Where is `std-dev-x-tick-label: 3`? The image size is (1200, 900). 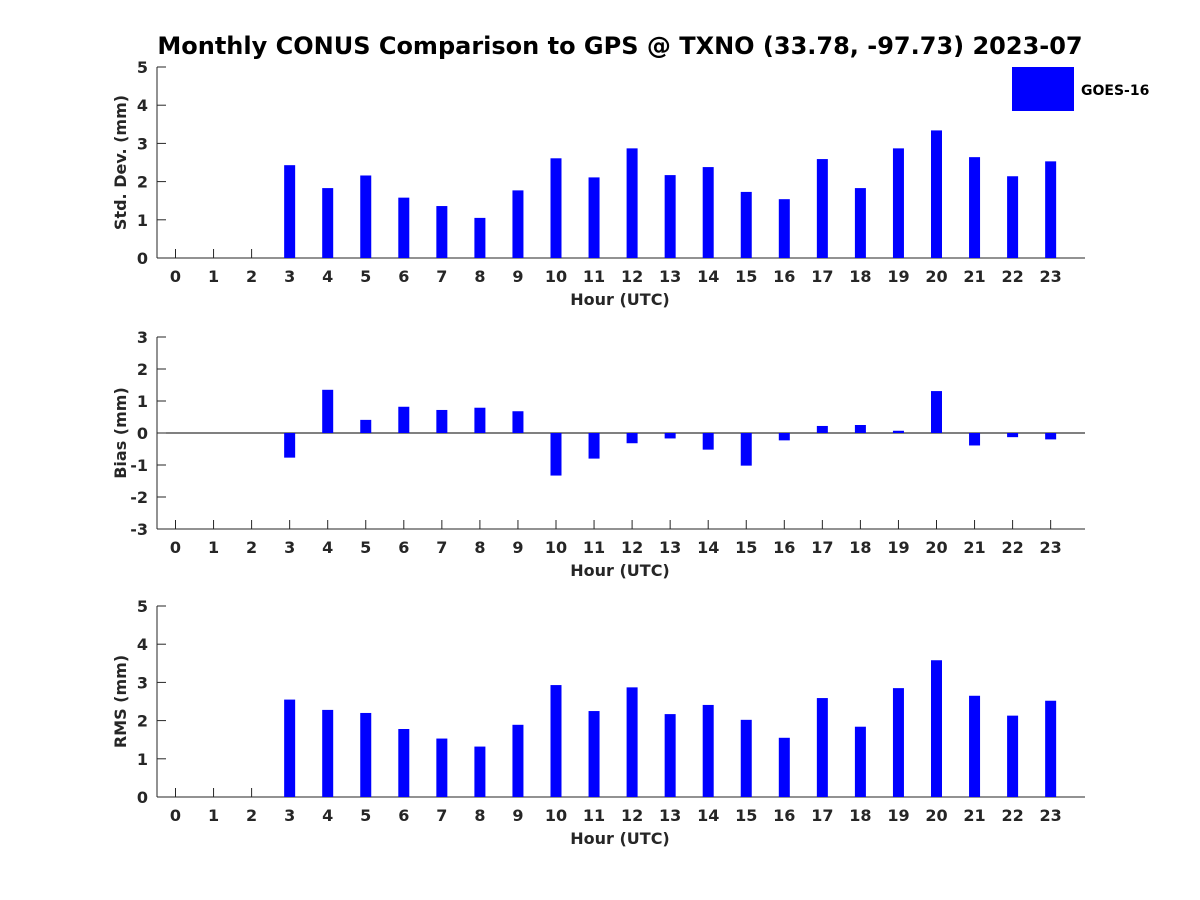 std-dev-x-tick-label: 3 is located at coordinates (289, 276).